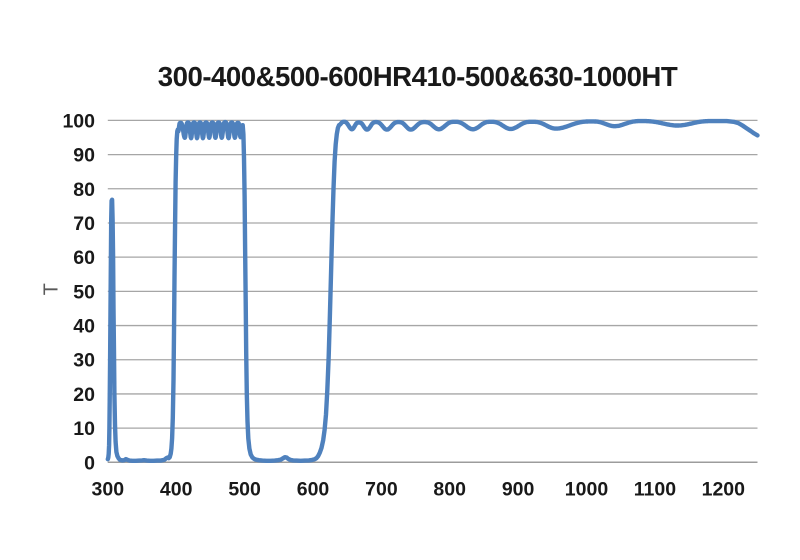 The height and width of the screenshot is (560, 800). What do you see at coordinates (418, 76) in the screenshot?
I see `svg-text:300-400&500-600HR410-500&630-1: 300-400&500-600HR410-500&630-1000HT` at bounding box center [418, 76].